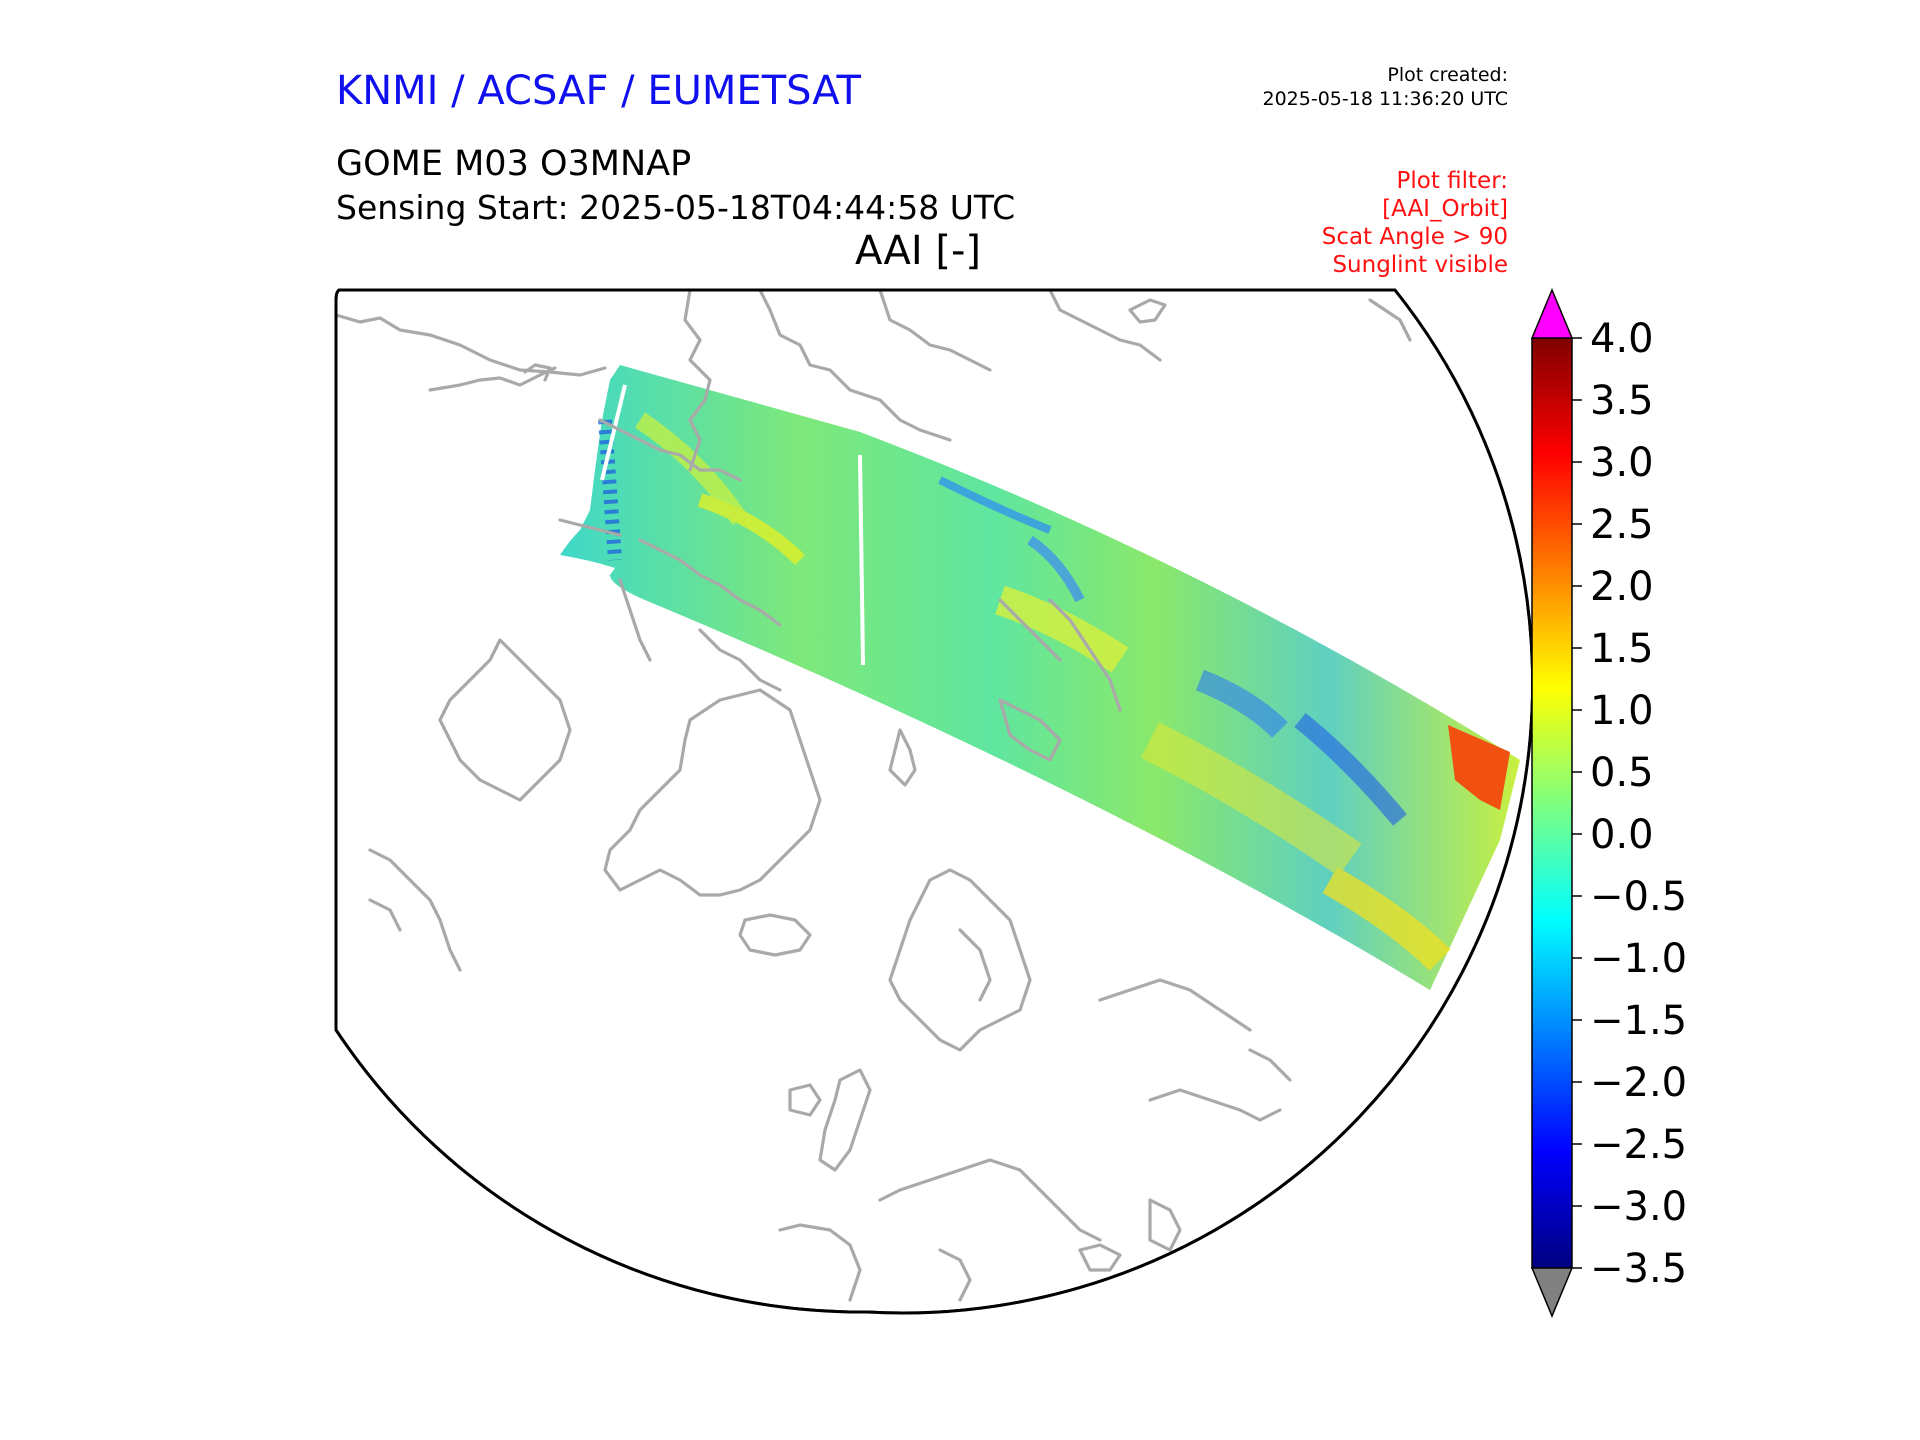 Image resolution: width=1920 pixels, height=1440 pixels. What do you see at coordinates (1552, 313) in the screenshot?
I see `colorbar-over-arrow` at bounding box center [1552, 313].